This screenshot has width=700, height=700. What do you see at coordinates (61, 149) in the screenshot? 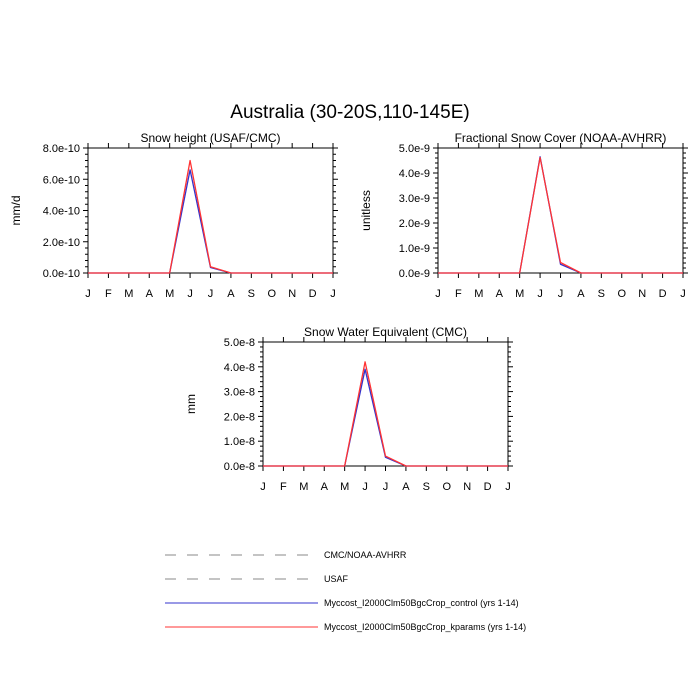
I see `y-tick-label: 8.0e-10` at bounding box center [61, 149].